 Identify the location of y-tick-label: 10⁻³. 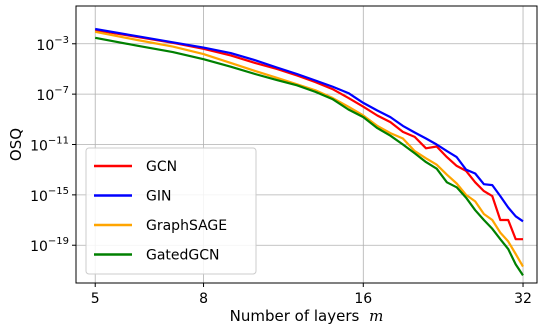
(52, 44).